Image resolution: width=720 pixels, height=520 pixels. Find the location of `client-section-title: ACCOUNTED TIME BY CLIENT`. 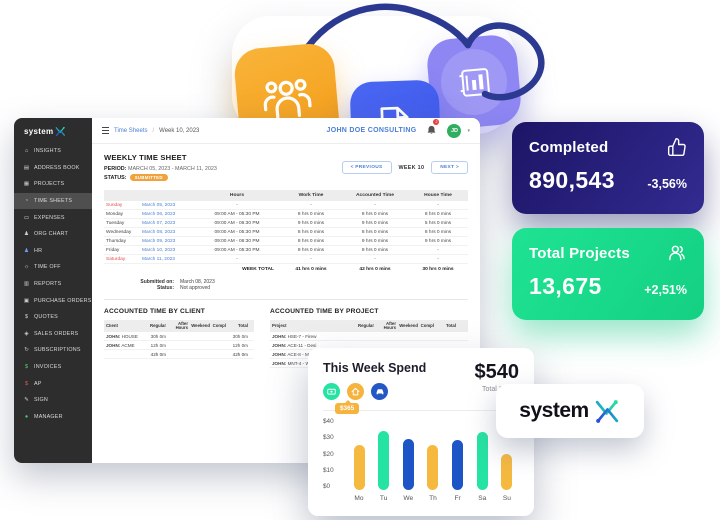

client-section-title: ACCOUNTED TIME BY CLIENT is located at coordinates (155, 312).